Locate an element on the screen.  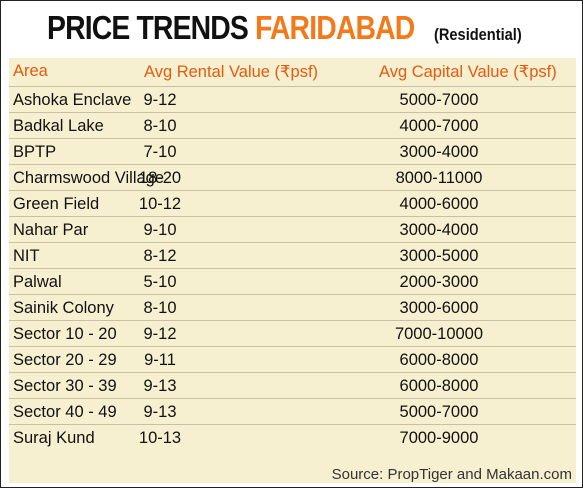
table-row: Nahar Par 9-10 3000-4000 is located at coordinates (292, 229).